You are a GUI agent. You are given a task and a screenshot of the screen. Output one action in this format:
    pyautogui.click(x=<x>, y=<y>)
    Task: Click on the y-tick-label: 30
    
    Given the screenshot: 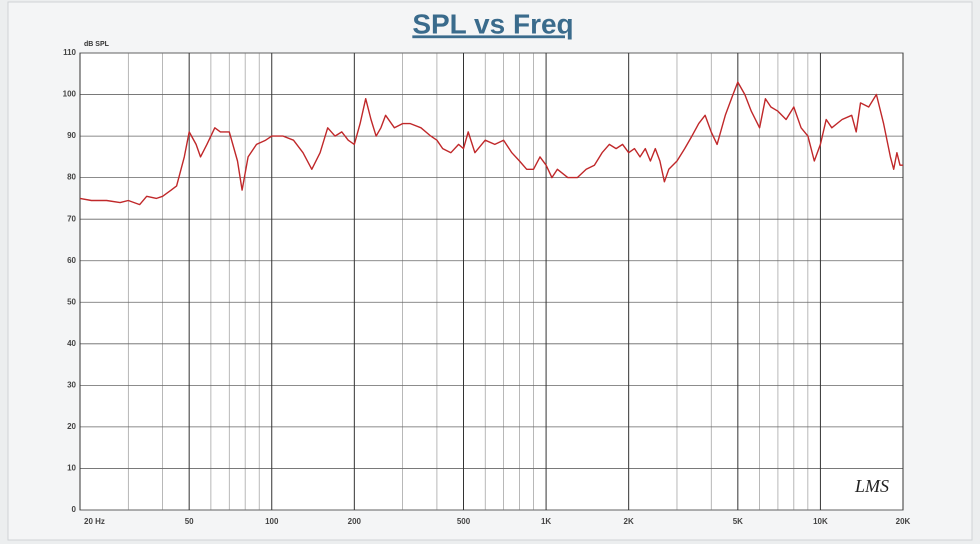 What is the action you would take?
    pyautogui.click(x=71, y=384)
    